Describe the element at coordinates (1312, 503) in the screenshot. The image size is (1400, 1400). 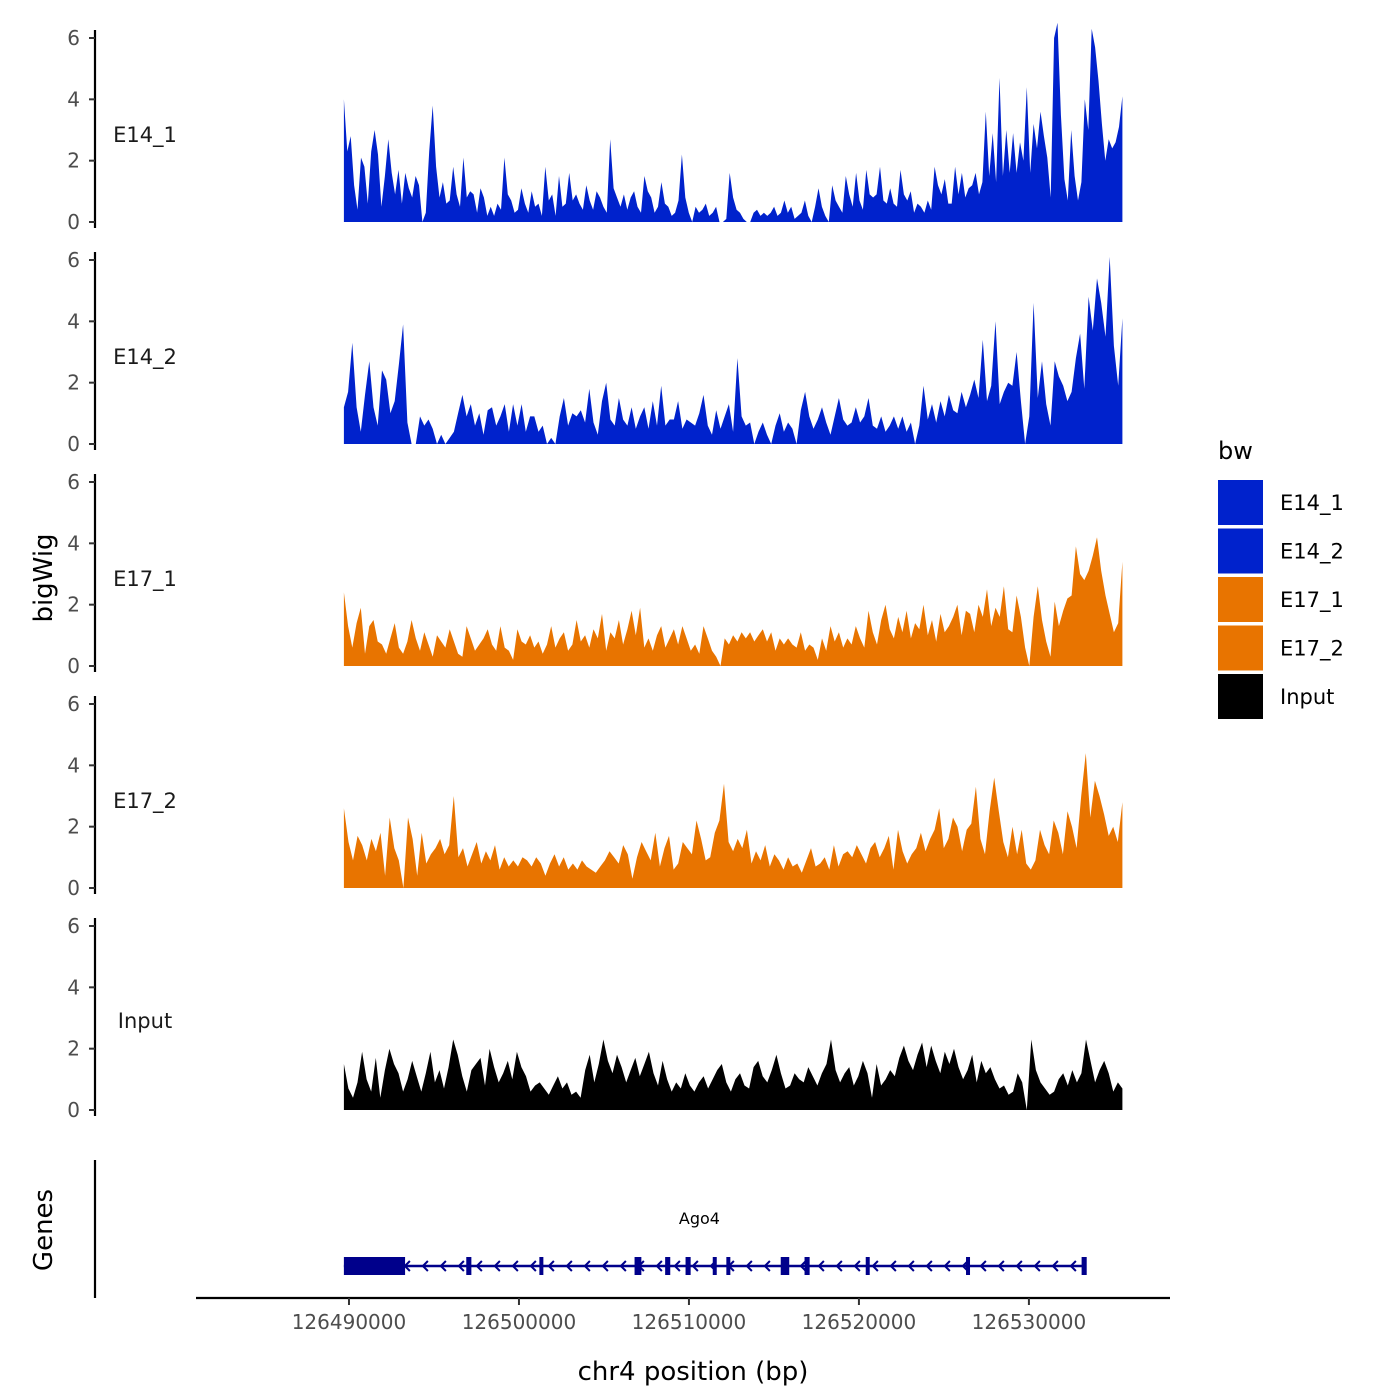
I see `legend-label-E14_1: E14_1` at that location.